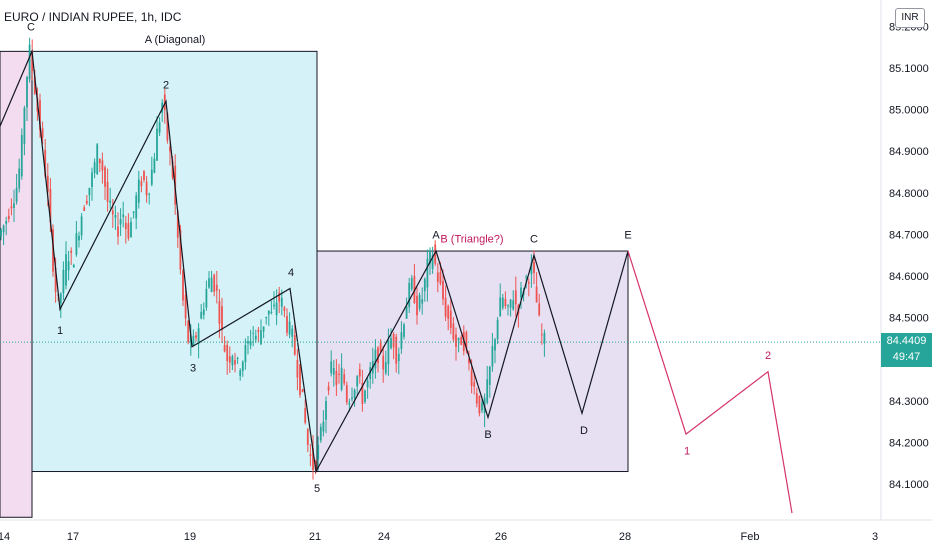 The height and width of the screenshot is (550, 932). Describe the element at coordinates (471, 240) in the screenshot. I see `wave-label: B (Triangle?)` at that location.